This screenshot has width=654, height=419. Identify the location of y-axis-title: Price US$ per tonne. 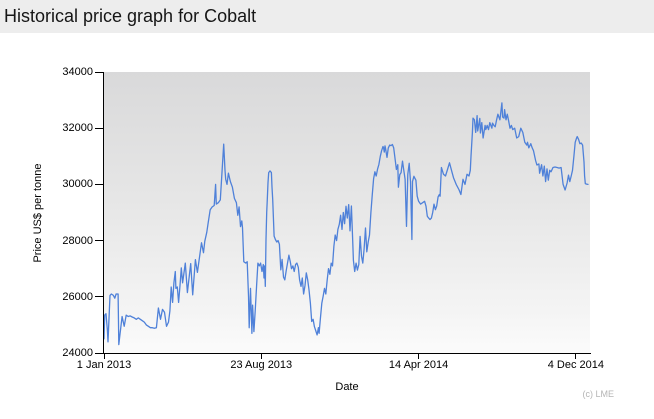
(38, 213).